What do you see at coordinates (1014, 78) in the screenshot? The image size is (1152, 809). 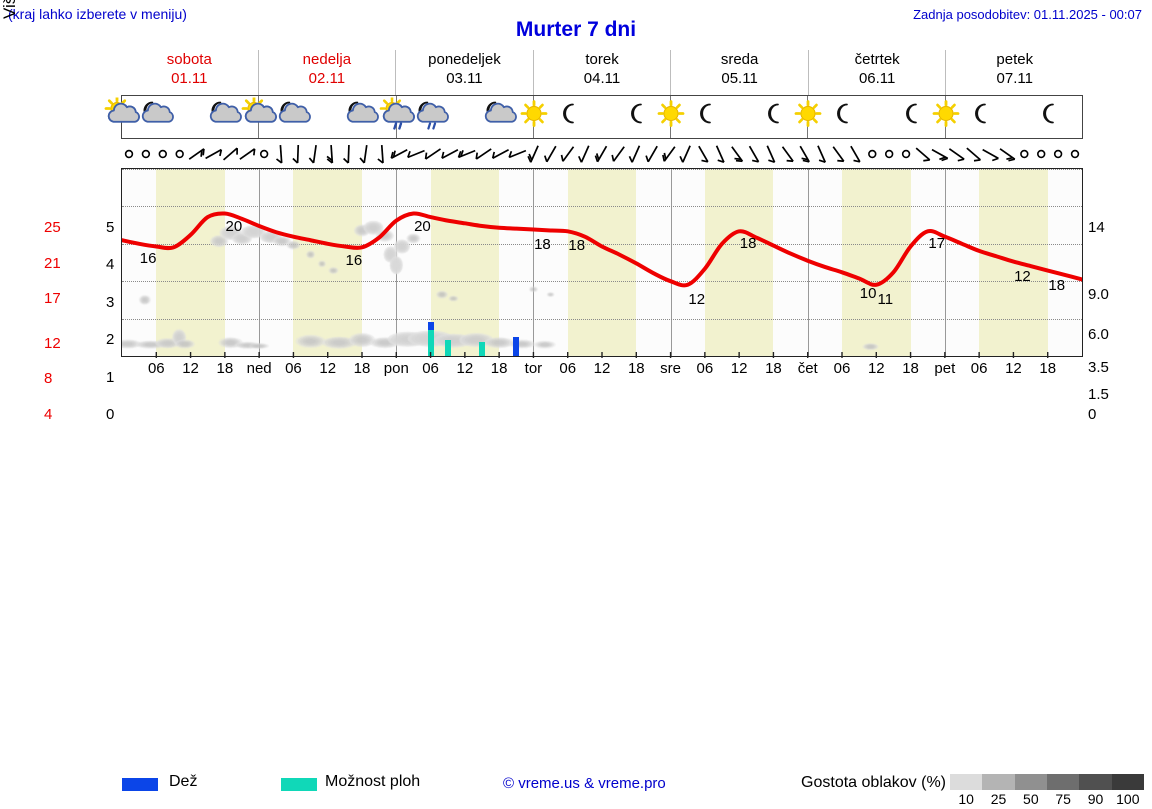 I see `day-date: 07.11` at bounding box center [1014, 78].